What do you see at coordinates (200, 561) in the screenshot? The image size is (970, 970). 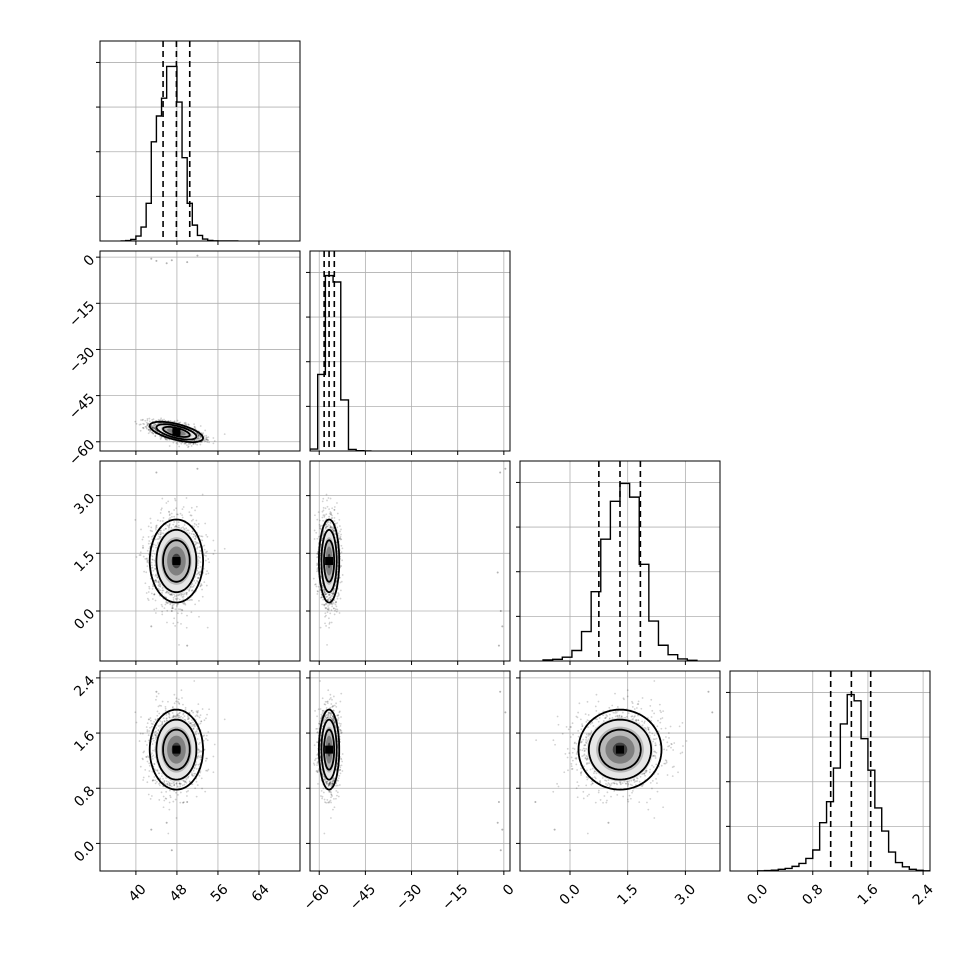 I see `grid` at bounding box center [200, 561].